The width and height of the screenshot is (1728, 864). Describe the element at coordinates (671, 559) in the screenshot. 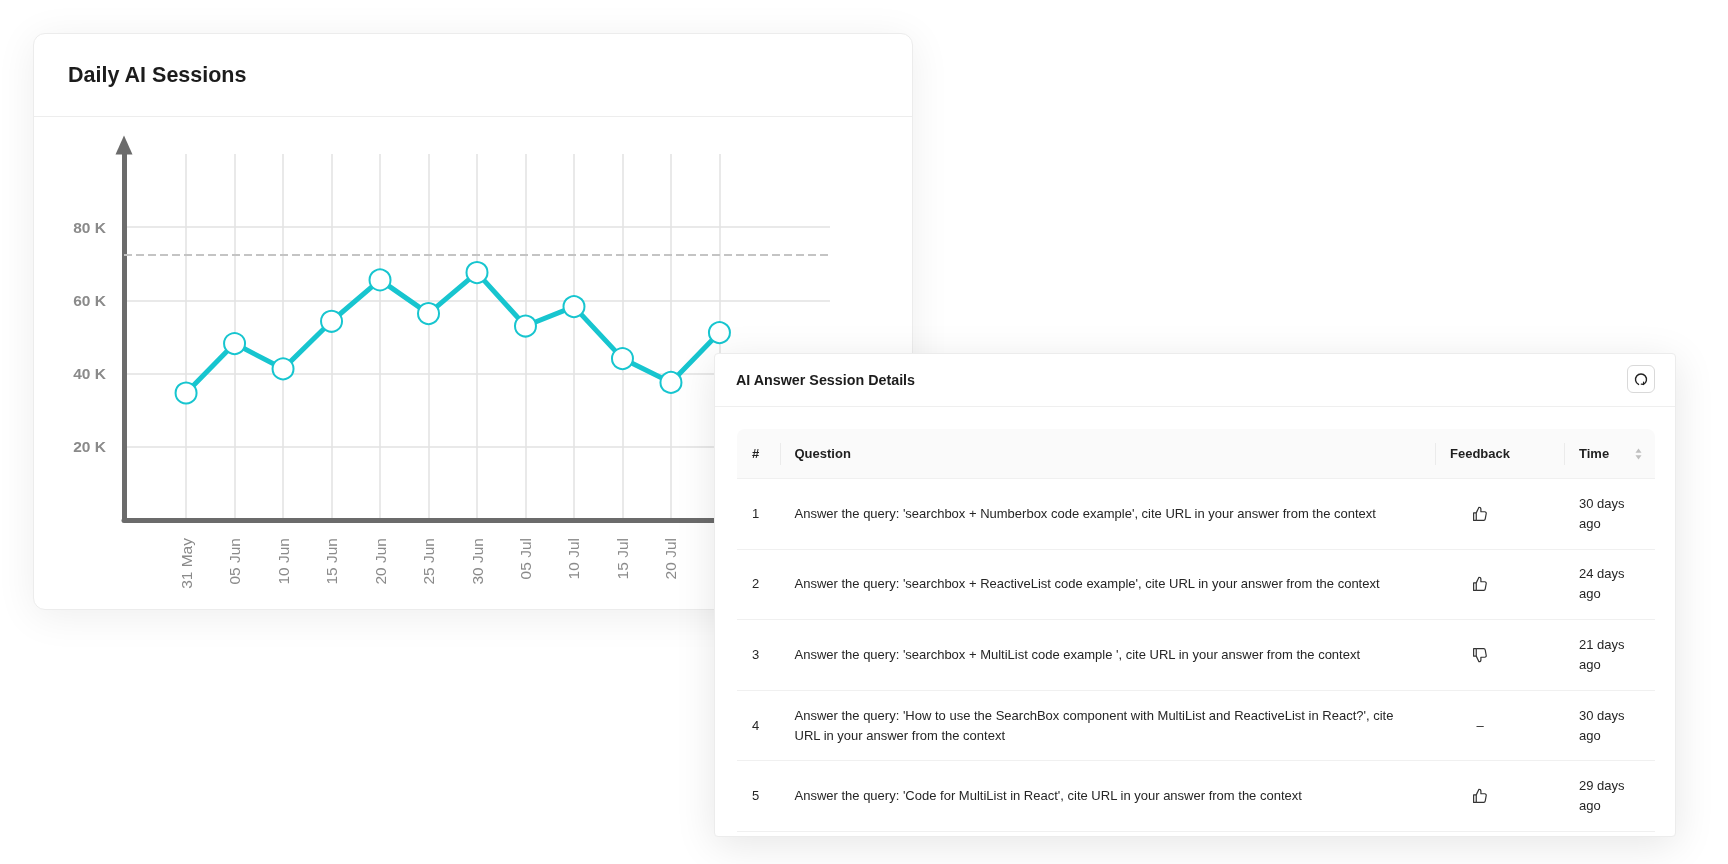

I see `x-tick-label: 20 Jul` at that location.